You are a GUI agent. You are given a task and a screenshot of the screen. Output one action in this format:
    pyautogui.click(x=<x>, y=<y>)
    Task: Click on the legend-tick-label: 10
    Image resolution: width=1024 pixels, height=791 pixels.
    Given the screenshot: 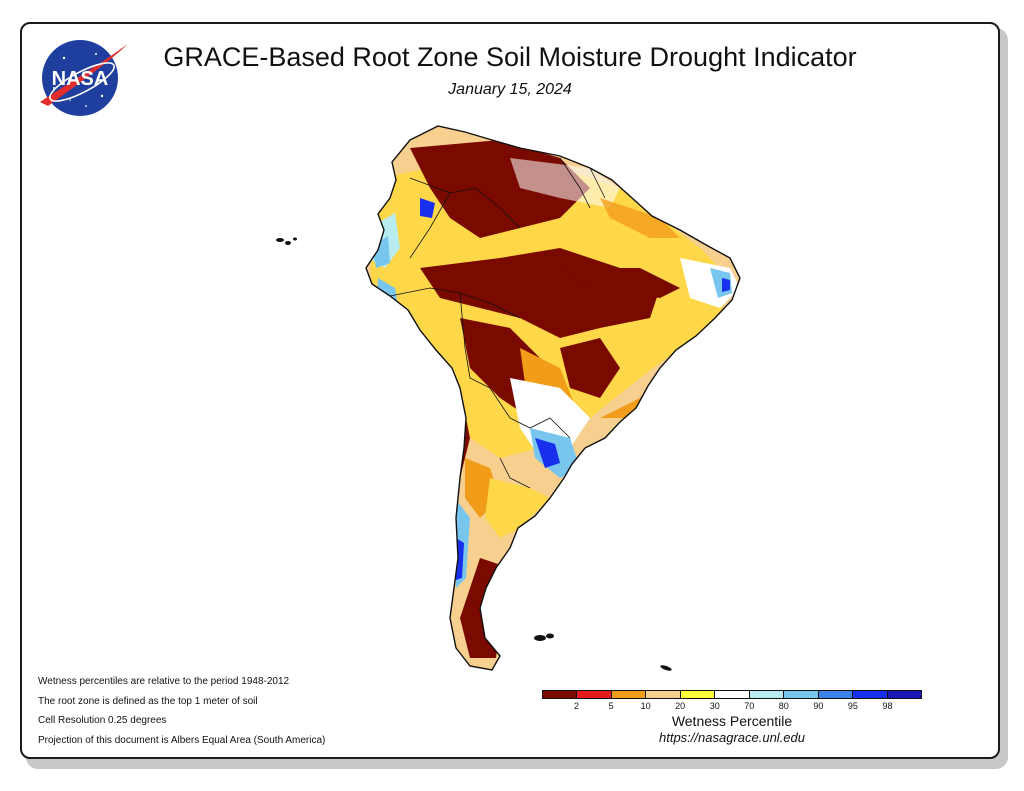 What is the action you would take?
    pyautogui.click(x=645, y=706)
    